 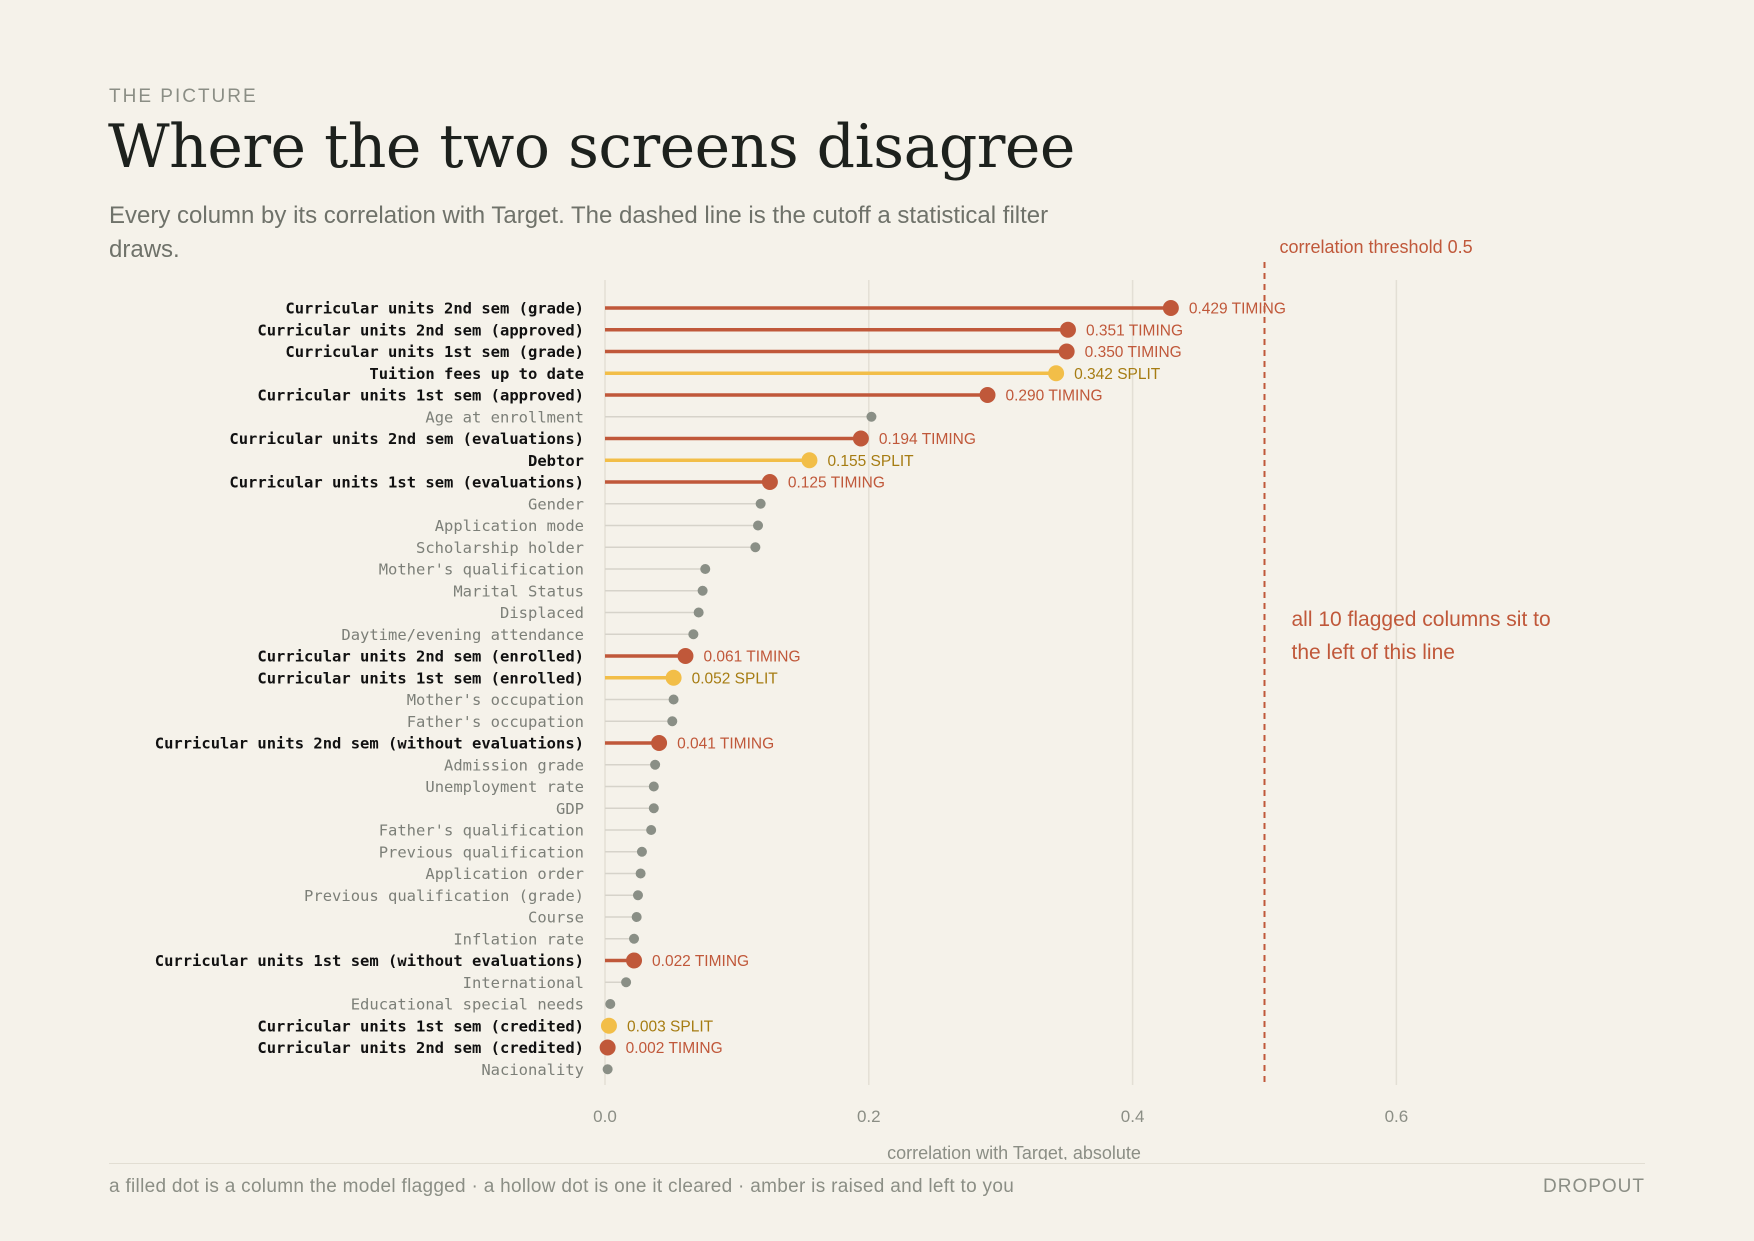 I want to click on value-label: 0.002 TIMING, so click(x=674, y=1048).